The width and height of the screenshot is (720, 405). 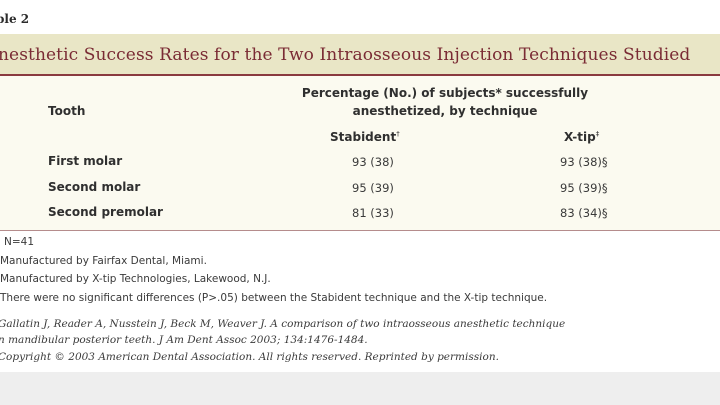 What do you see at coordinates (105, 212) in the screenshot?
I see `row-label: Second premolar` at bounding box center [105, 212].